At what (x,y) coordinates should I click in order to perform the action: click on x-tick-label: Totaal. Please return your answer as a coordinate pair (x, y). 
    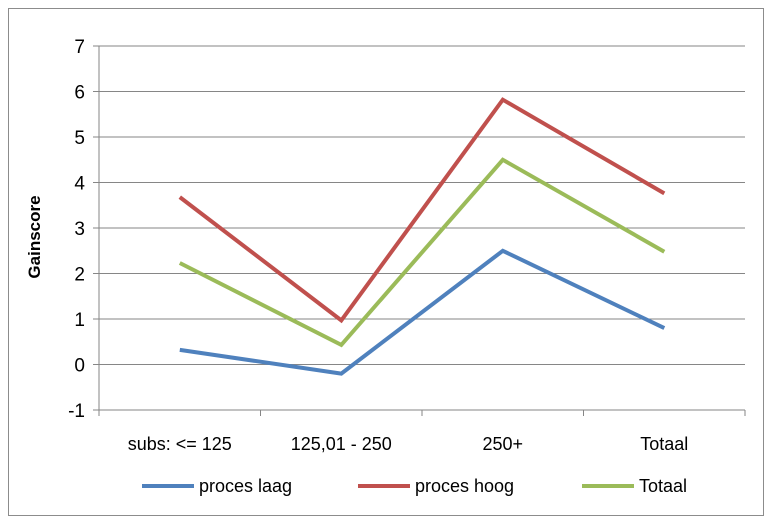
    Looking at the image, I should click on (664, 444).